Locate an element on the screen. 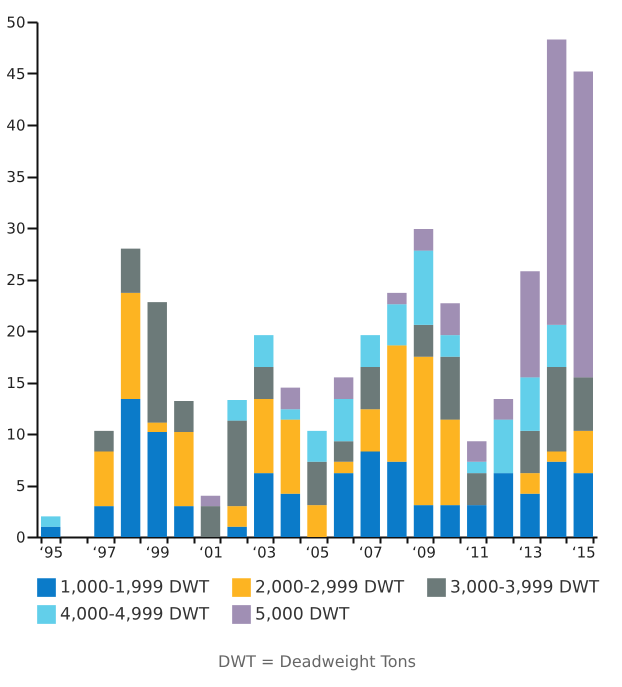 The height and width of the screenshot is (687, 622). legend-label: 3,000-3,999 DWT is located at coordinates (525, 588).